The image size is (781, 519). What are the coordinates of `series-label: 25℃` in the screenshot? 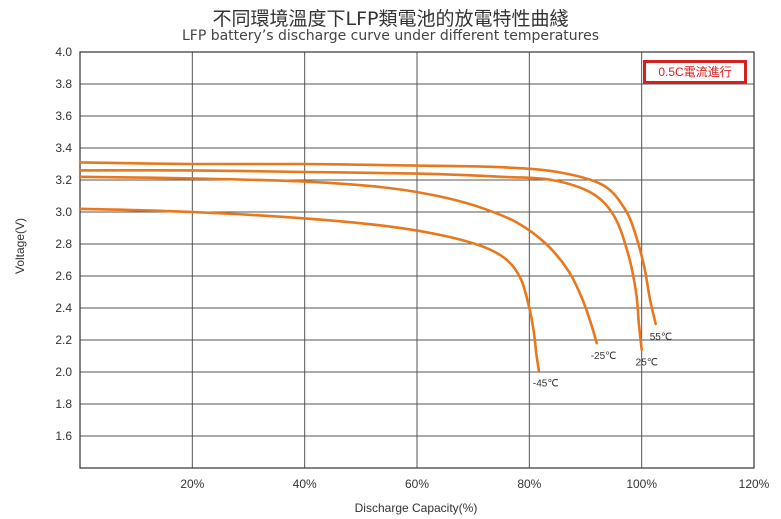 It's located at (647, 363).